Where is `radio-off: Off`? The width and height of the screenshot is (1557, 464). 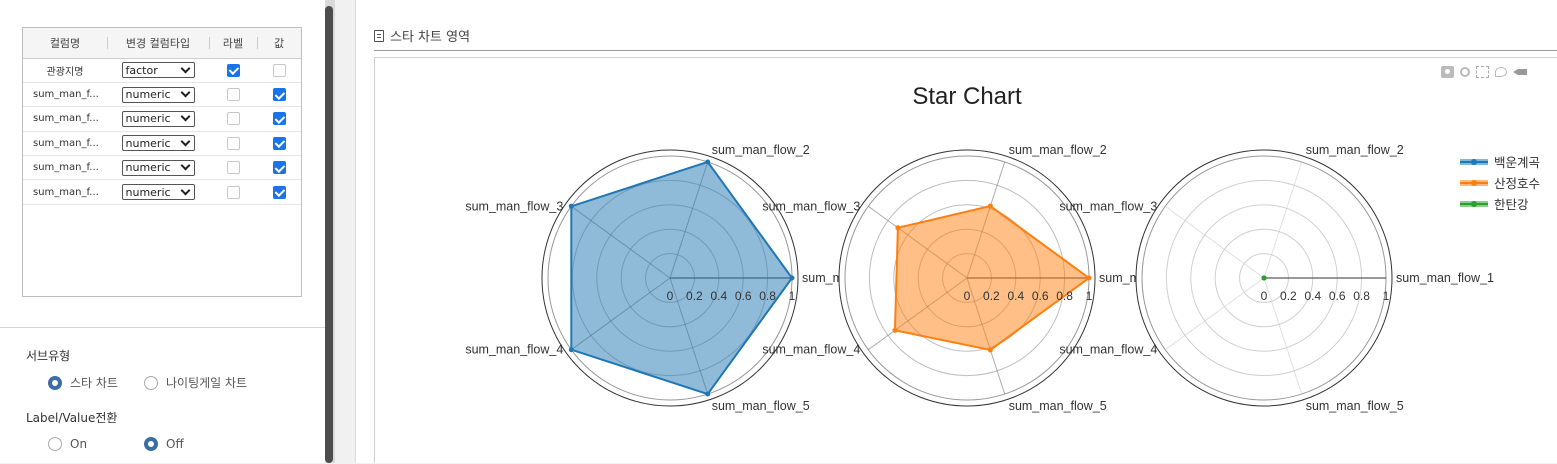 radio-off: Off is located at coordinates (164, 444).